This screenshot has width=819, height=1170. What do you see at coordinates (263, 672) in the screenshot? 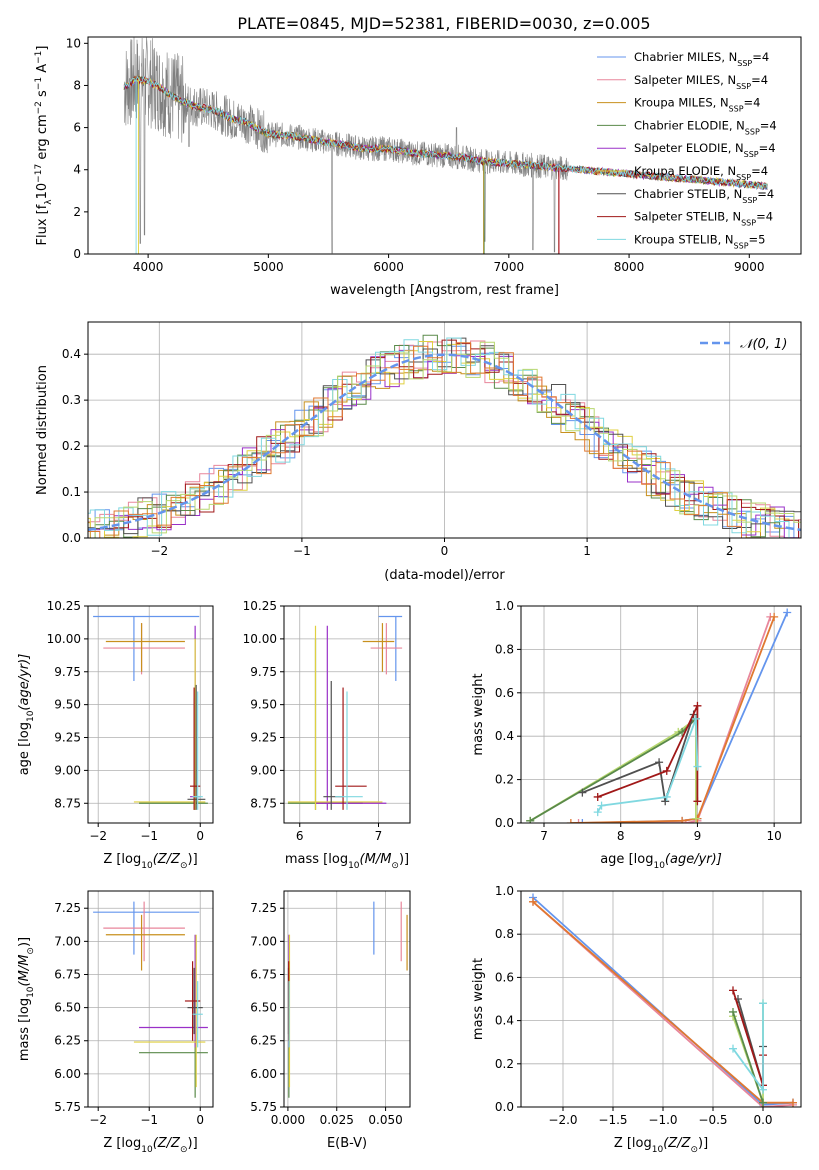
I see `y-tick-label: 9.75` at bounding box center [263, 672].